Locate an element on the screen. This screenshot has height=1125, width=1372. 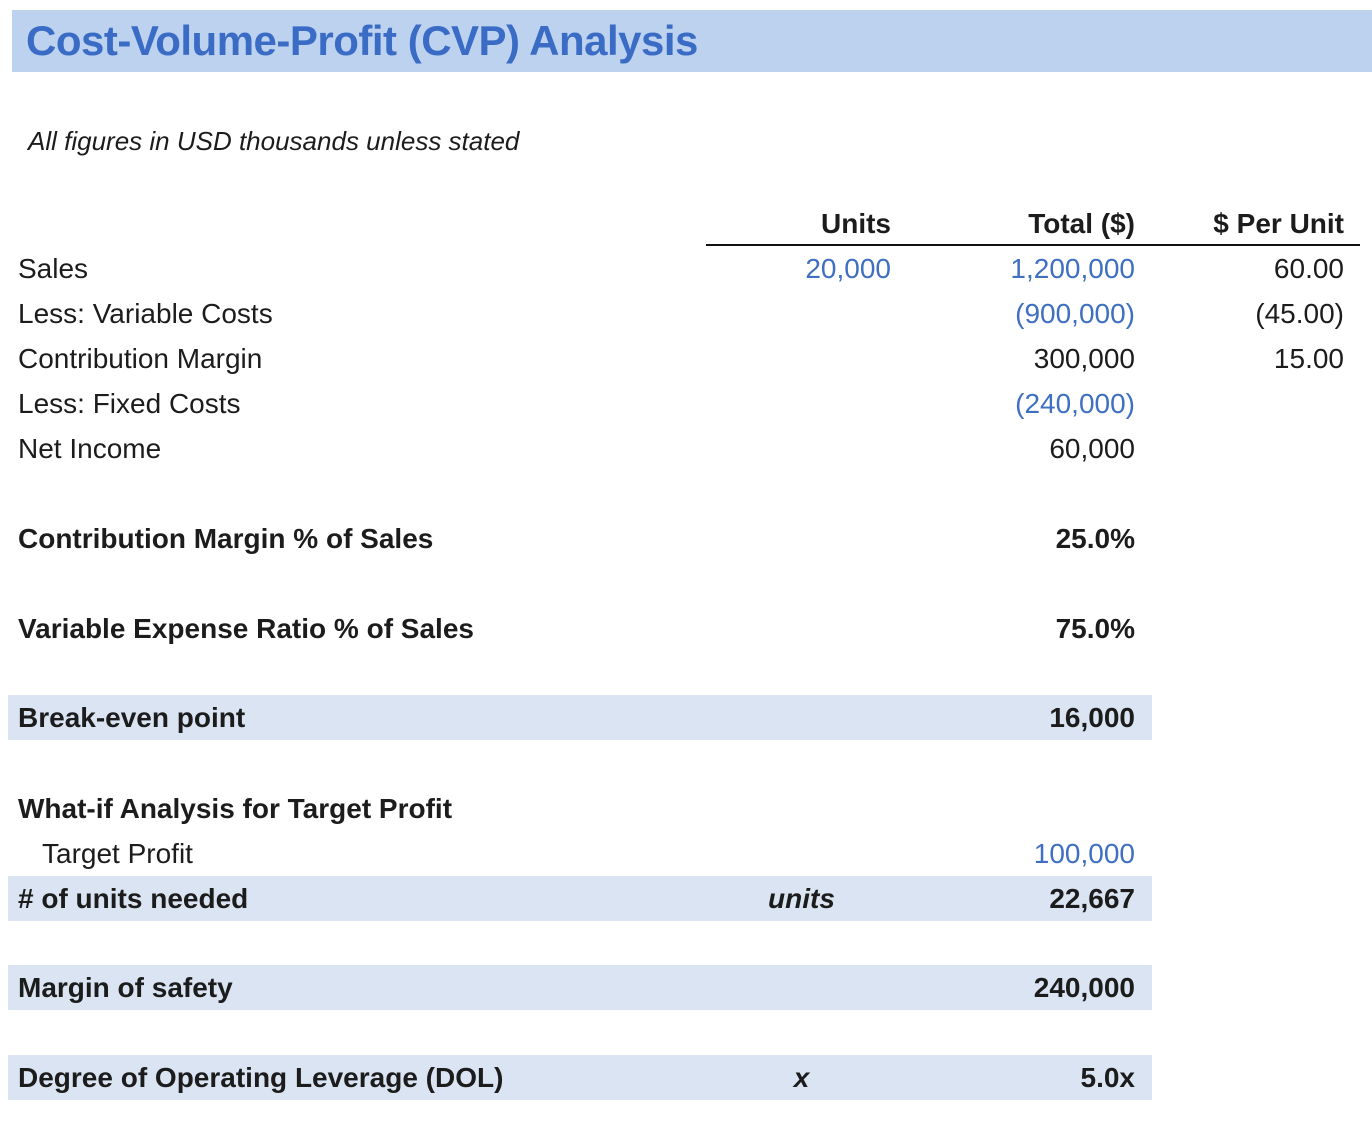
row-label-net-income: Net Income is located at coordinates (90, 448).